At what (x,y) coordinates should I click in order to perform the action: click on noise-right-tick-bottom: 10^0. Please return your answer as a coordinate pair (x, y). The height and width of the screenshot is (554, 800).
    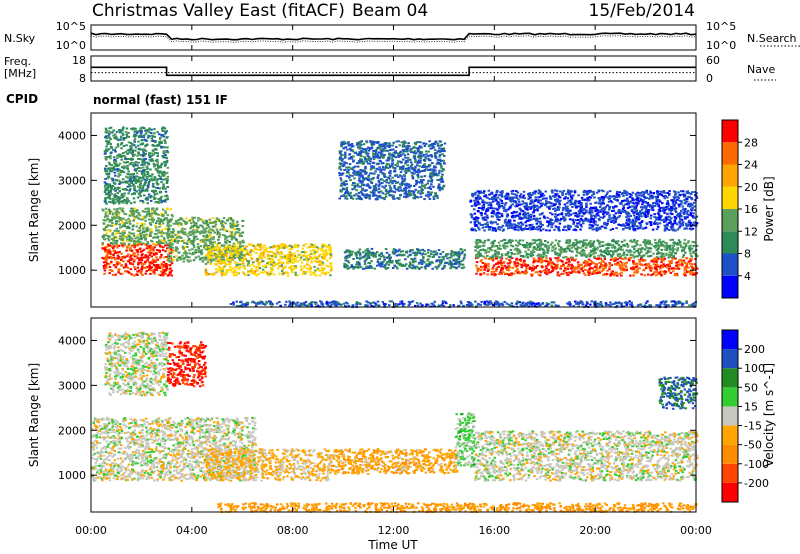
    Looking at the image, I should click on (721, 45).